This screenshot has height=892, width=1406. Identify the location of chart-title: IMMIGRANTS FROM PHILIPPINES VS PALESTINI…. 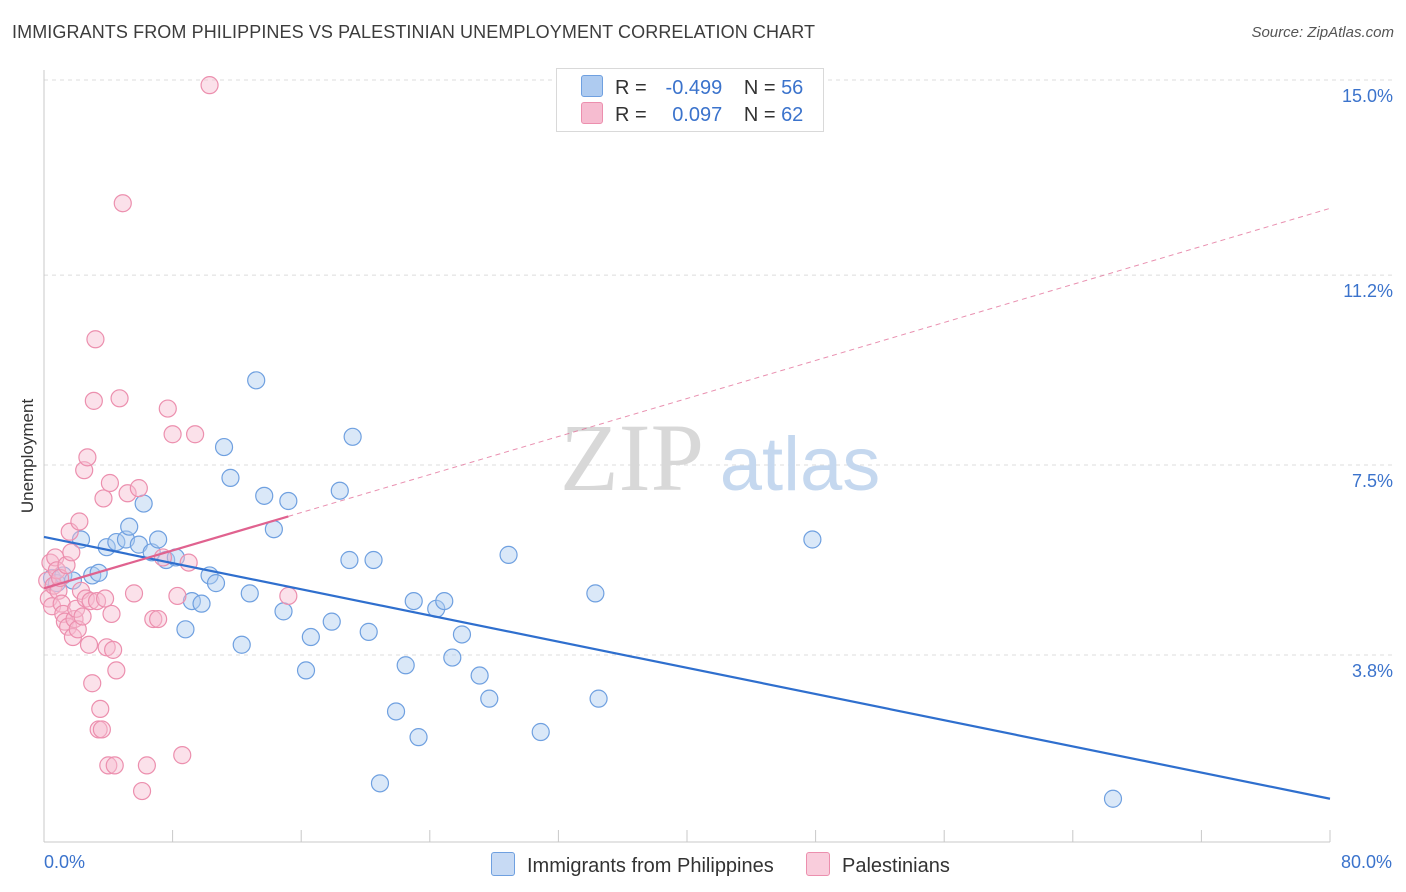
(414, 32).